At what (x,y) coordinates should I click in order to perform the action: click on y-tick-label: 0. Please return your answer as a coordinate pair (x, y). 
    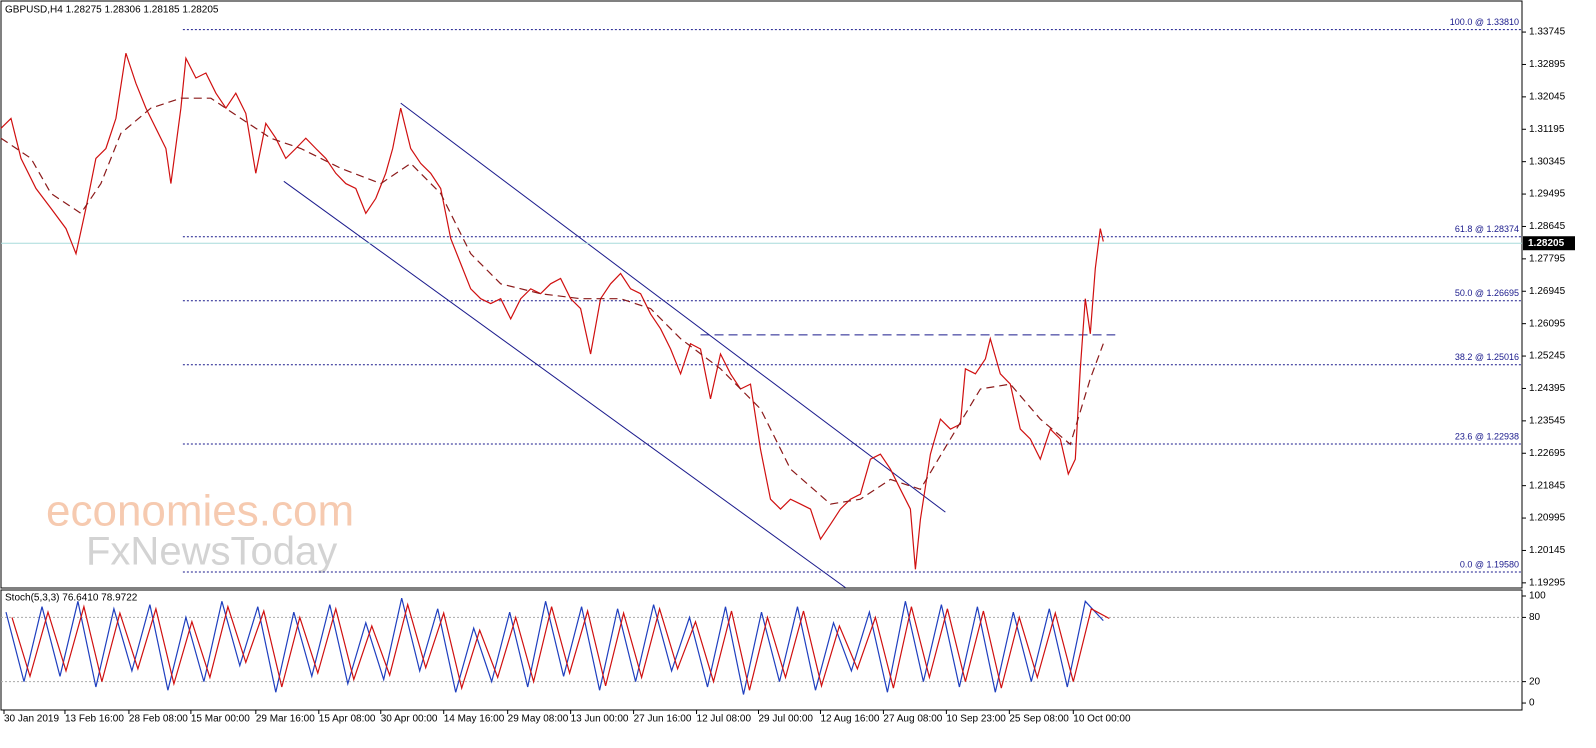
    Looking at the image, I should click on (1532, 703).